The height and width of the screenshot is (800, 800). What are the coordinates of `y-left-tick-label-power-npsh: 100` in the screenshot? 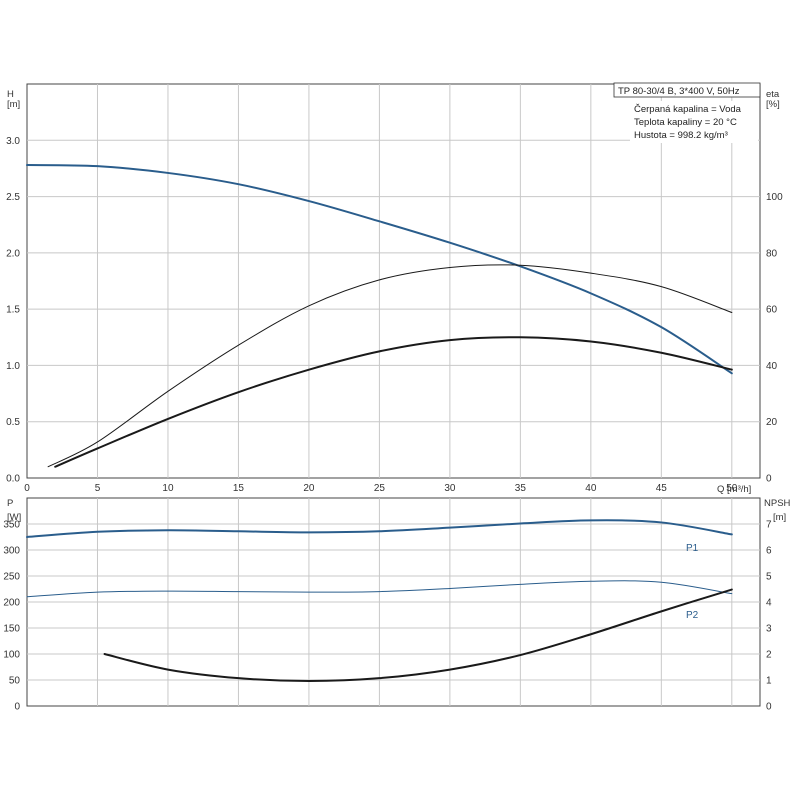 It's located at (11, 655).